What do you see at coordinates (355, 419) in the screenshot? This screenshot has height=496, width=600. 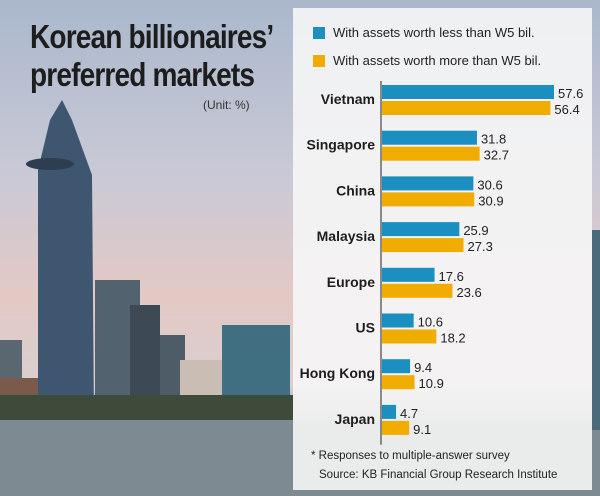 I see `category-label: Japan` at bounding box center [355, 419].